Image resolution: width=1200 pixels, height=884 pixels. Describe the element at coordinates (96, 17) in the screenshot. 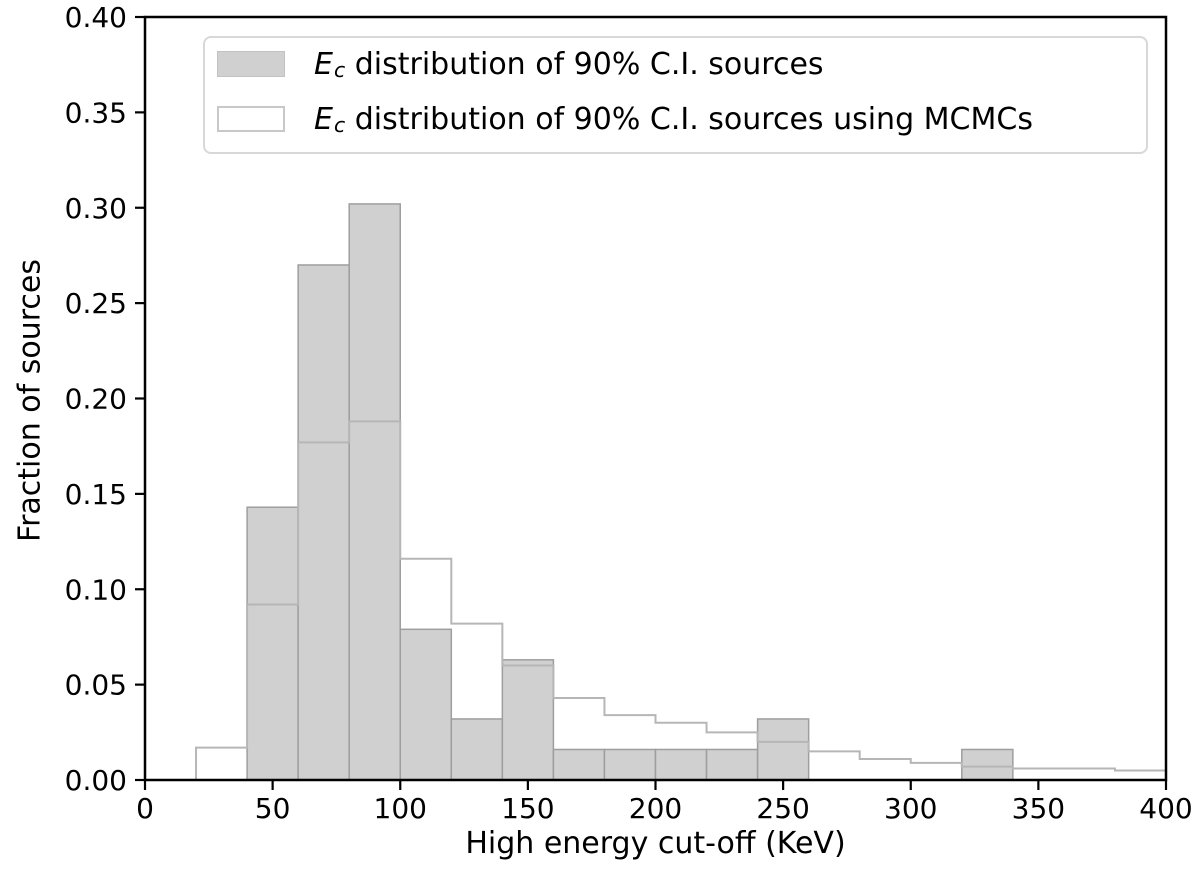

I see `y-tick-label: 0.40` at that location.